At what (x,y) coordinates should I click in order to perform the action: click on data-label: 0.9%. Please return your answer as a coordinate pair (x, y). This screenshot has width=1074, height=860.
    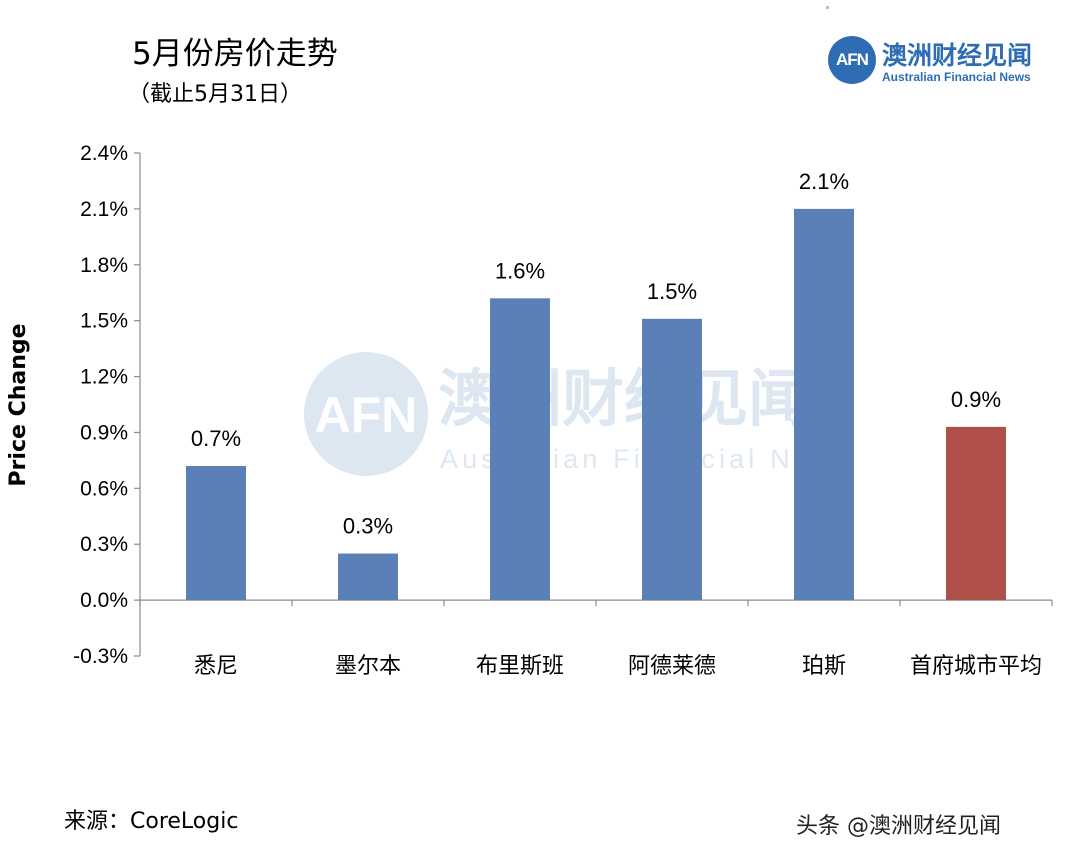
    Looking at the image, I should click on (976, 399).